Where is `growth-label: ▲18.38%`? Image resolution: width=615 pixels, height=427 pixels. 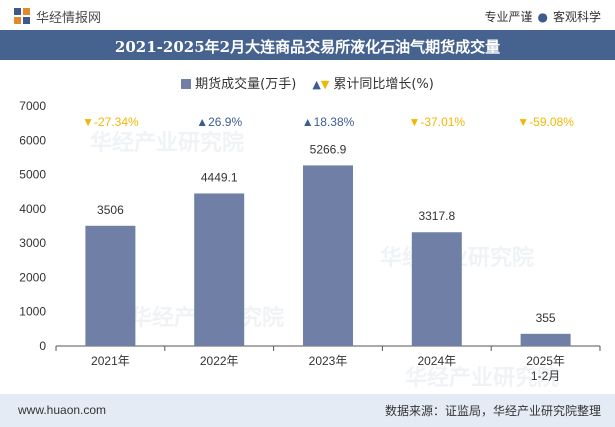 growth-label: ▲18.38% is located at coordinates (328, 122).